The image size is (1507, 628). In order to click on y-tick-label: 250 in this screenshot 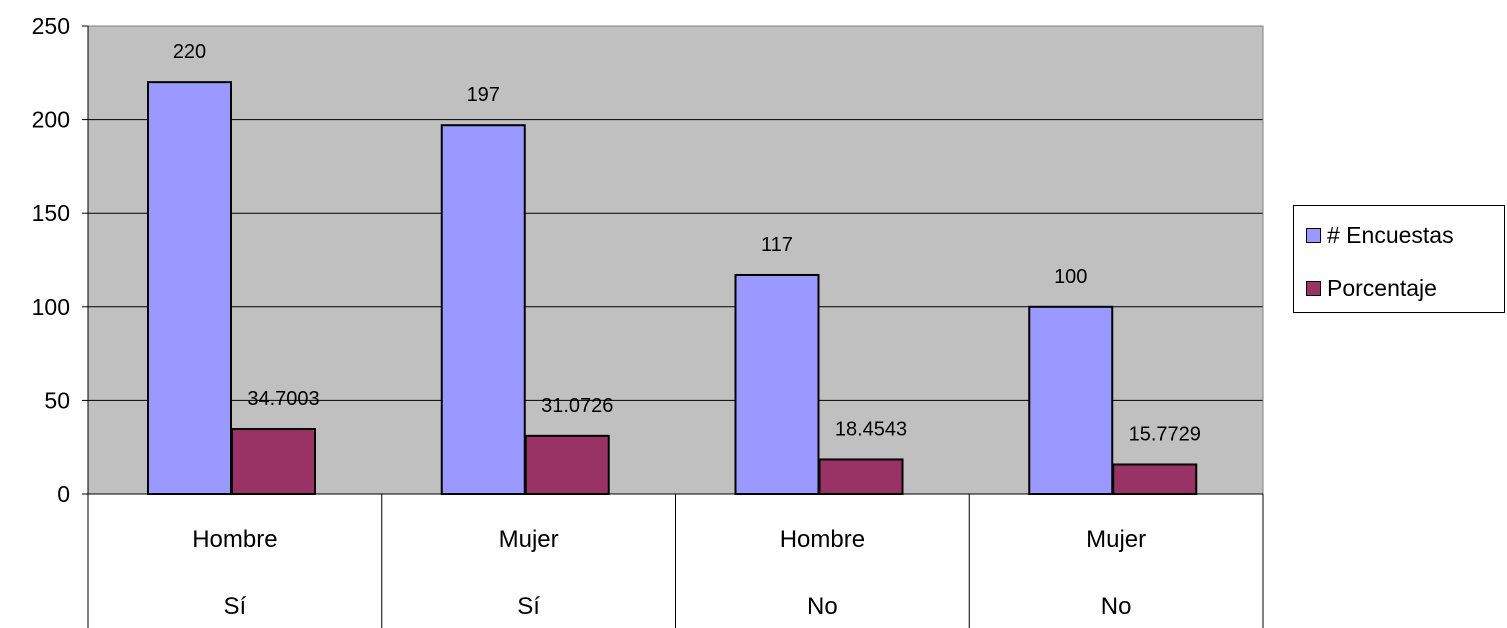, I will do `click(51, 26)`.